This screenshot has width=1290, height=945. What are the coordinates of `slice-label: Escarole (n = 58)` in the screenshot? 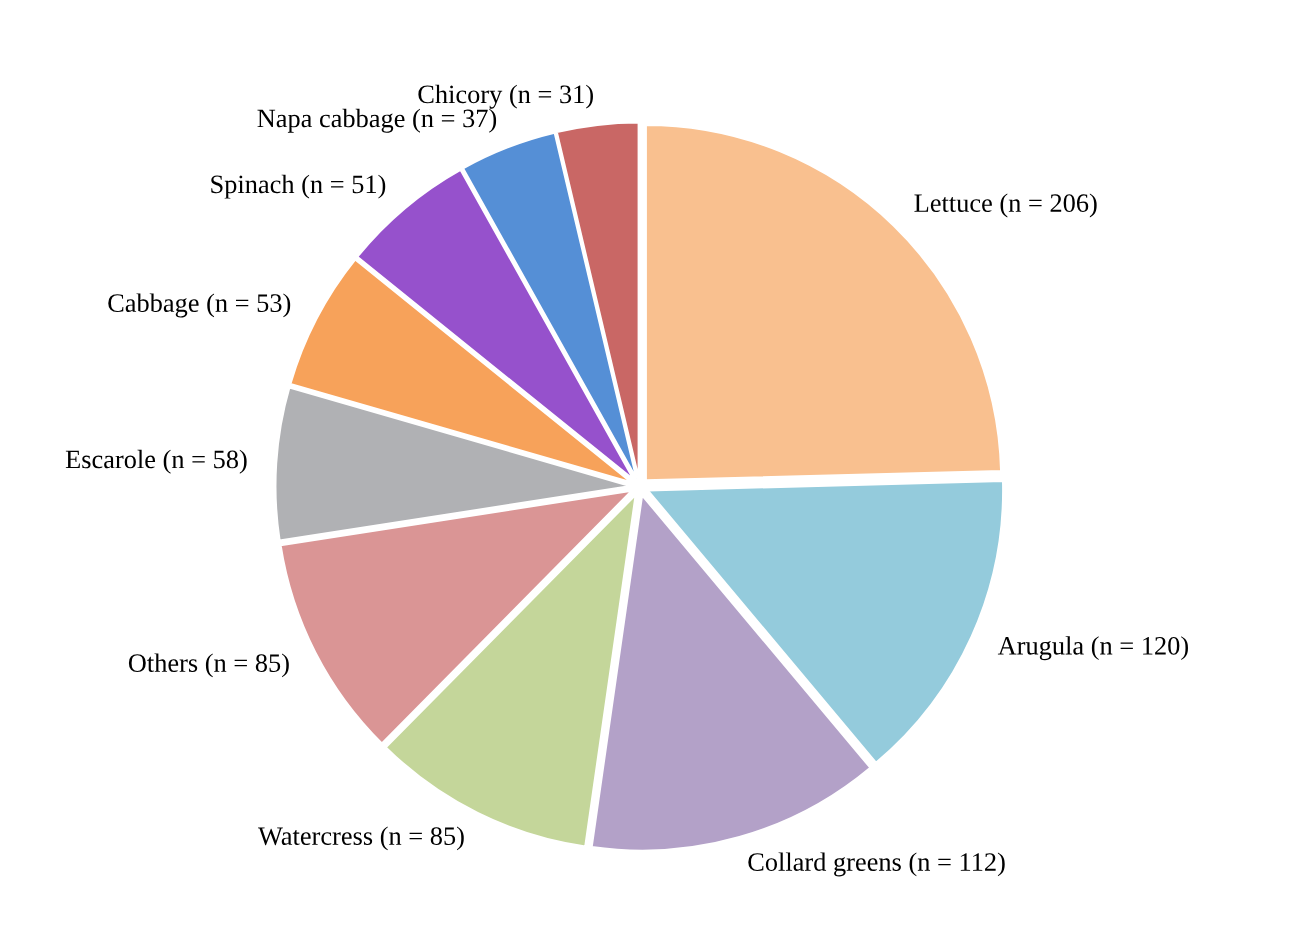 It's located at (156, 461).